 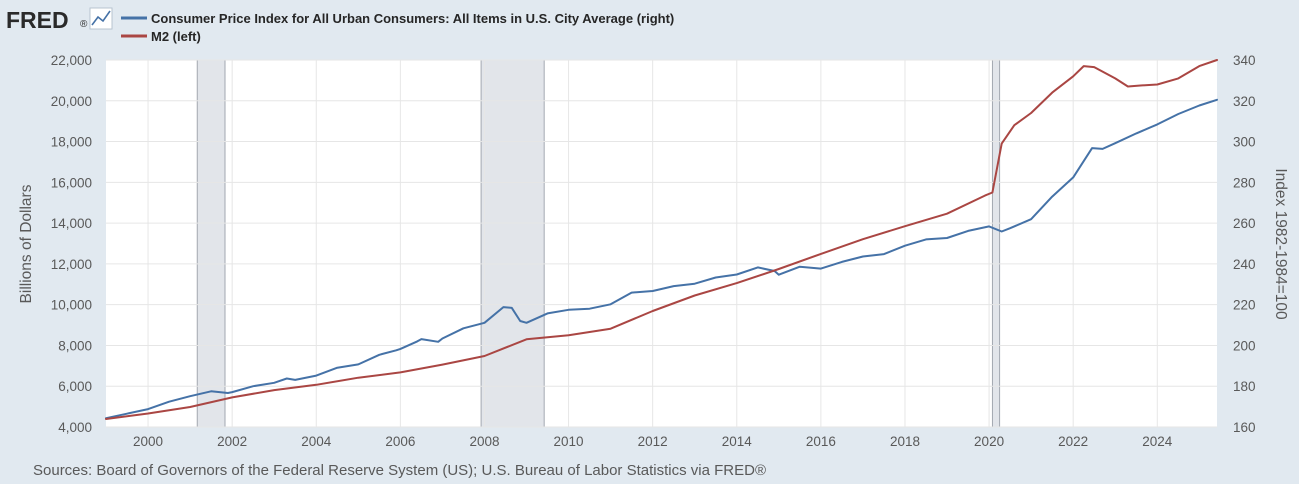 What do you see at coordinates (148, 441) in the screenshot?
I see `x-tick-label: 2000` at bounding box center [148, 441].